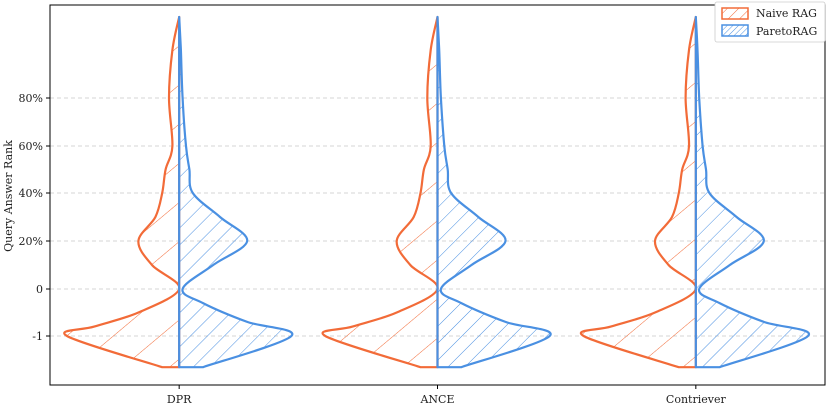 Image resolution: width=830 pixels, height=412 pixels. What do you see at coordinates (638, 192) in the screenshot?
I see `violin-contriever-naive-rag` at bounding box center [638, 192].